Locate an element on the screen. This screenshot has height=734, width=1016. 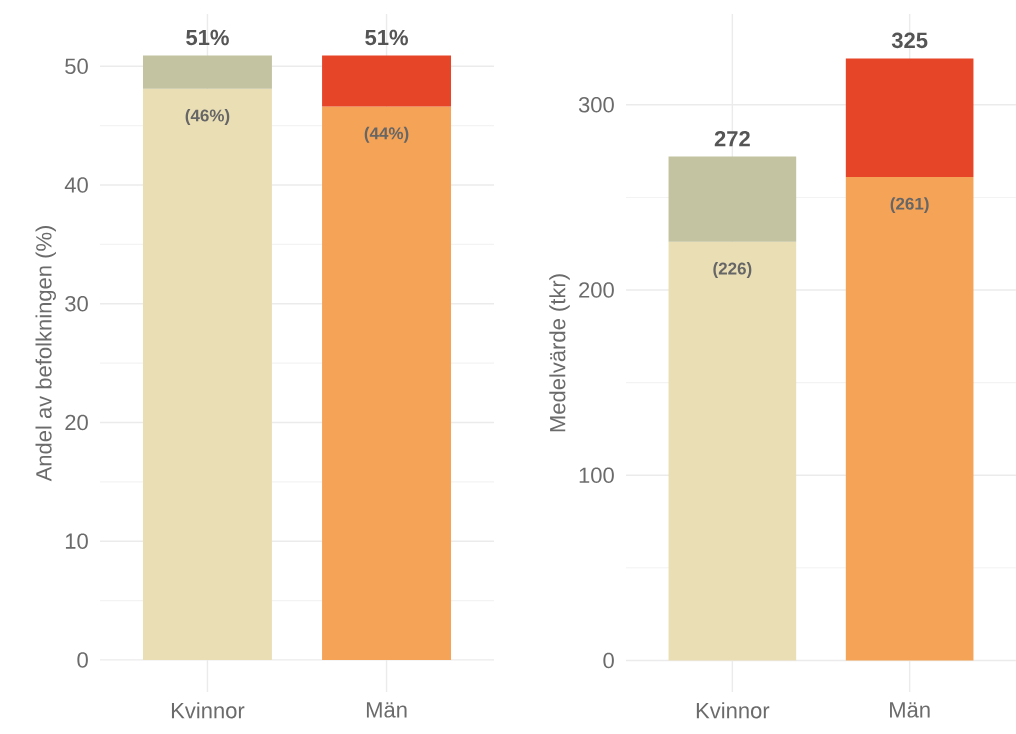
y-axis-title: Medelvärde (tkr) is located at coordinates (559, 353).